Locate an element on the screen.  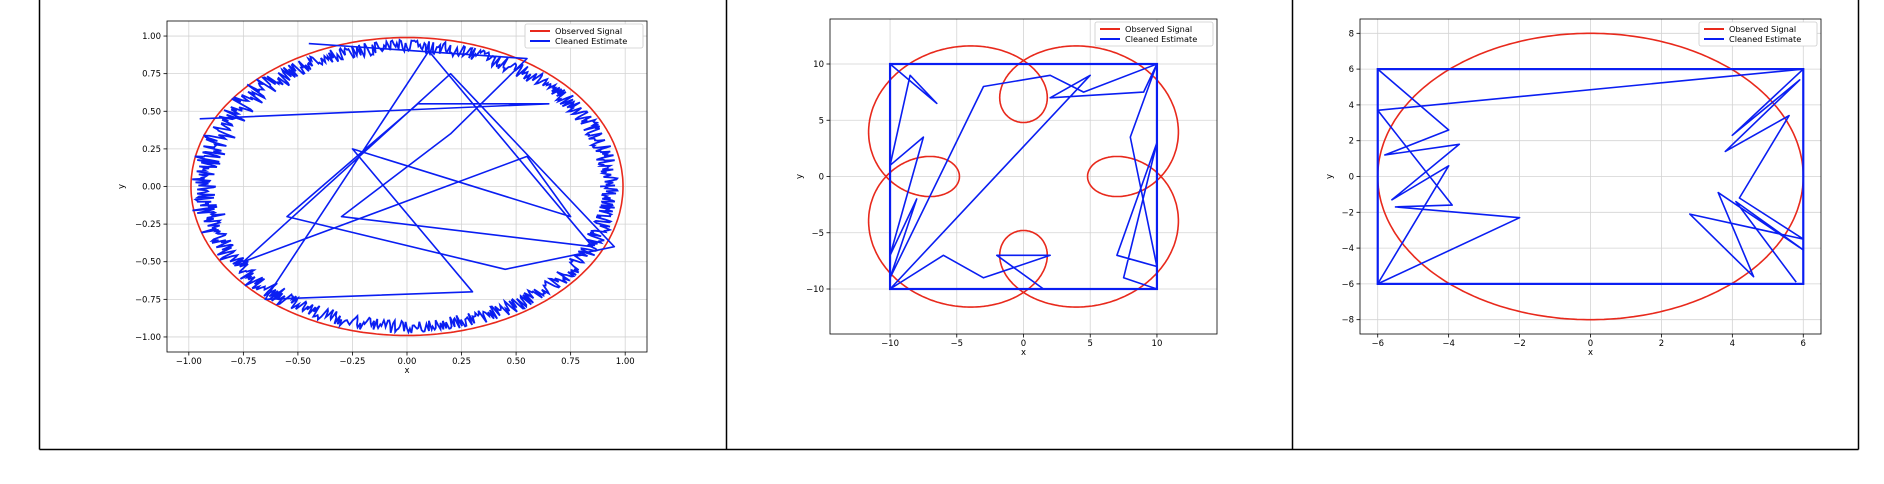
y-tick-label: 0.00 is located at coordinates (151, 188).